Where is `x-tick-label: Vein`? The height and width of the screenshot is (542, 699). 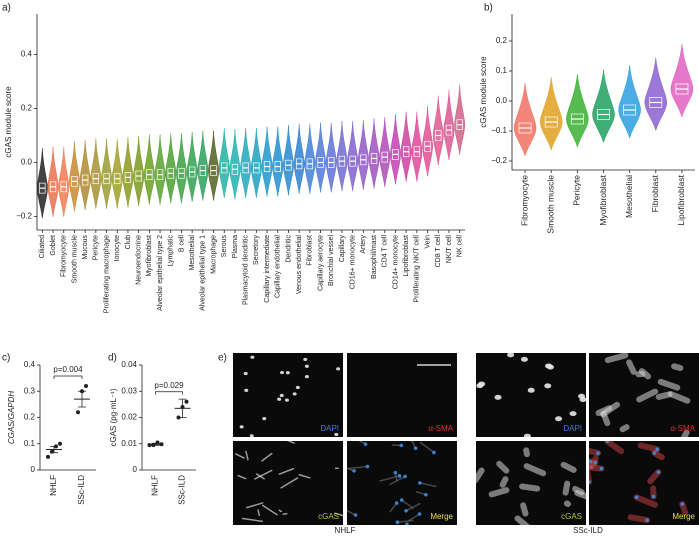
x-tick-label: Vein is located at coordinates (427, 242).